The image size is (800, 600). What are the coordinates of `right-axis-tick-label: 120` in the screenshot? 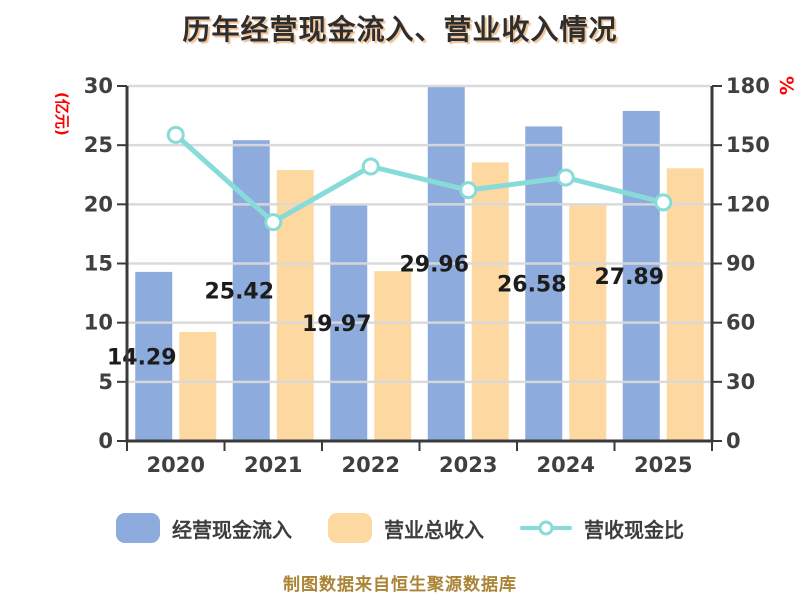 It's located at (748, 204).